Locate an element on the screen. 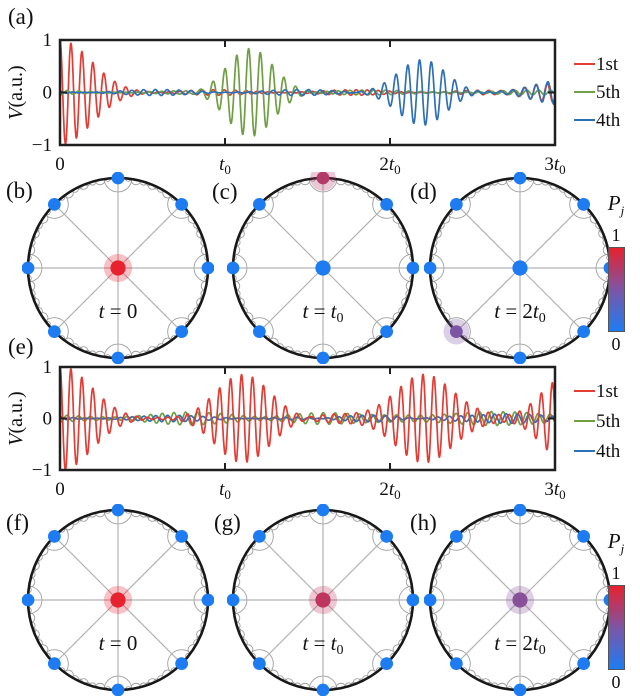 The height and width of the screenshot is (700, 640). panel-label-b: (b) is located at coordinates (19, 190).